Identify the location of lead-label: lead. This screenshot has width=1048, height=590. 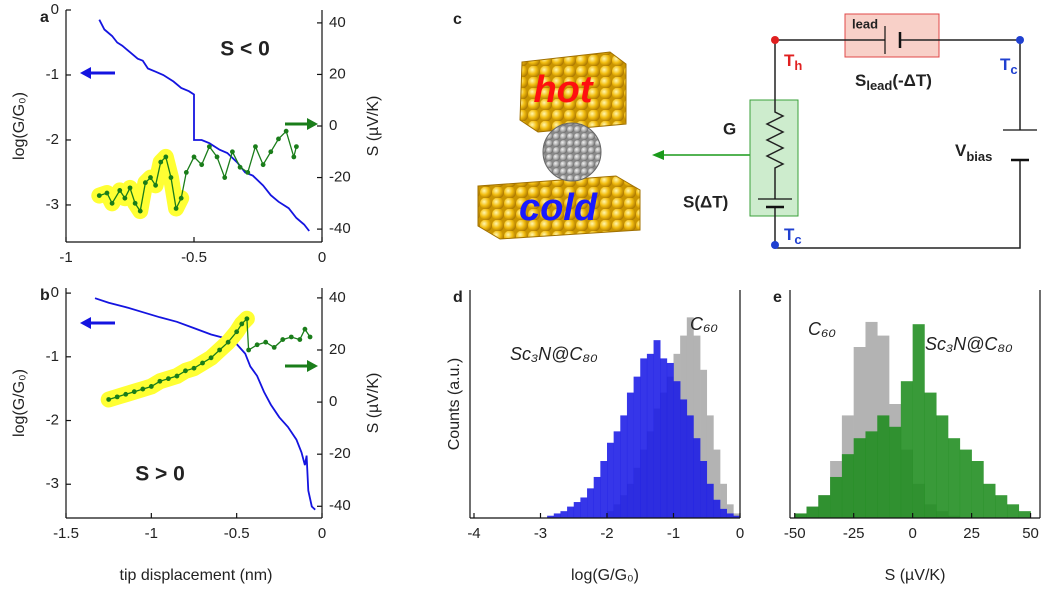
(865, 23).